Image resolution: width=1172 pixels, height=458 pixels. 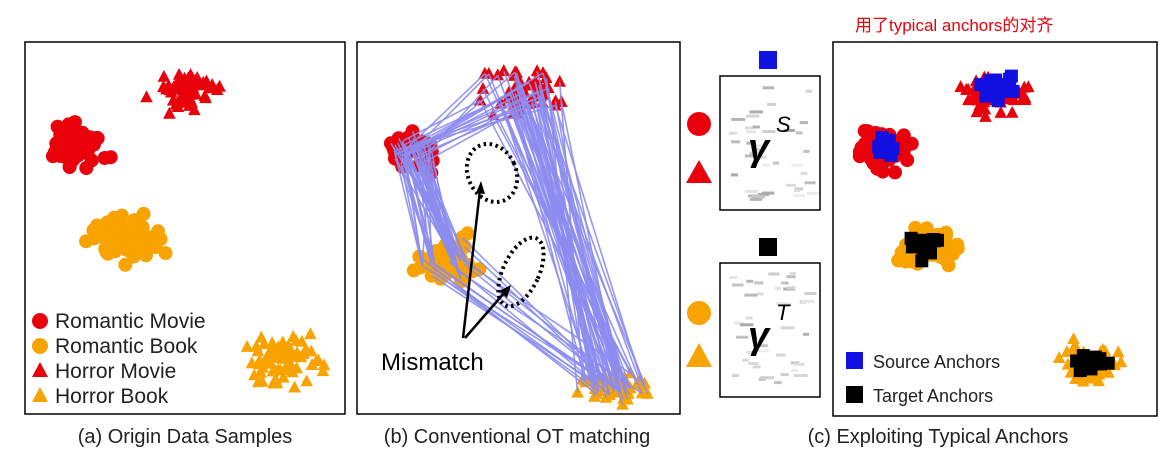 What do you see at coordinates (854, 394) in the screenshot?
I see `legend-target-anchor-marker` at bounding box center [854, 394].